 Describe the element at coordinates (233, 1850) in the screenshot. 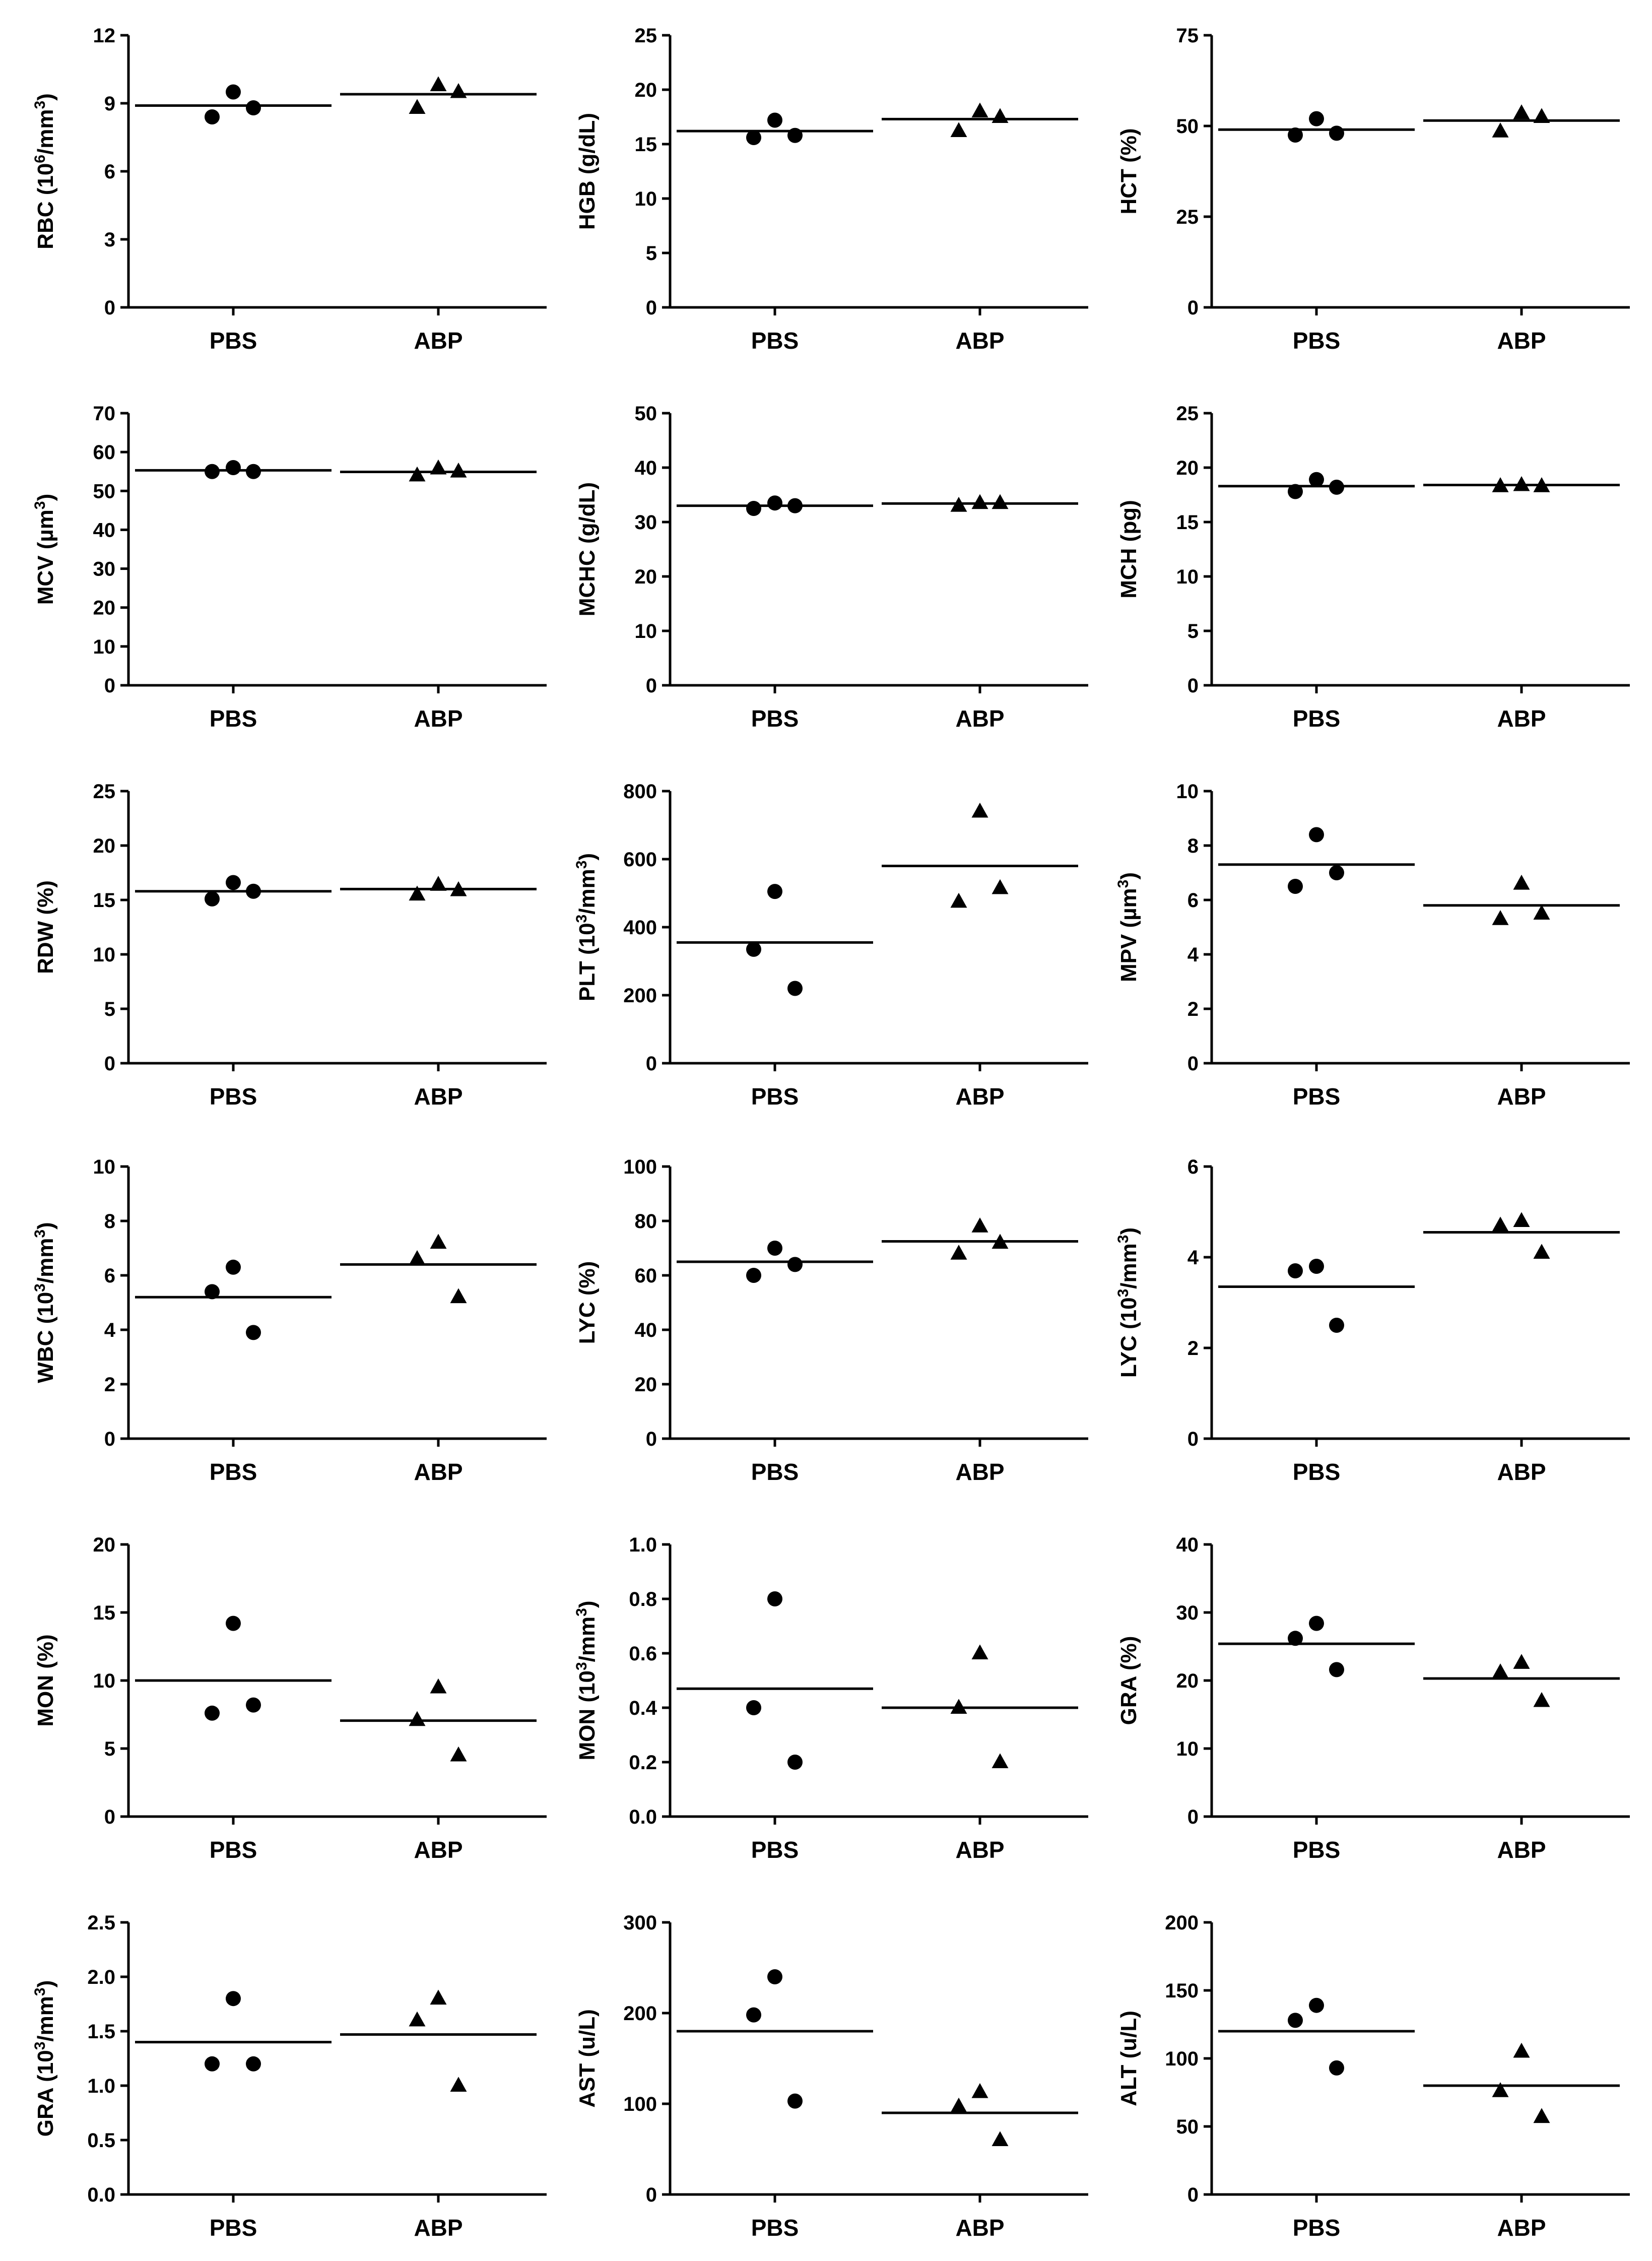

I see `chart-12-category-label-0: PBS` at that location.